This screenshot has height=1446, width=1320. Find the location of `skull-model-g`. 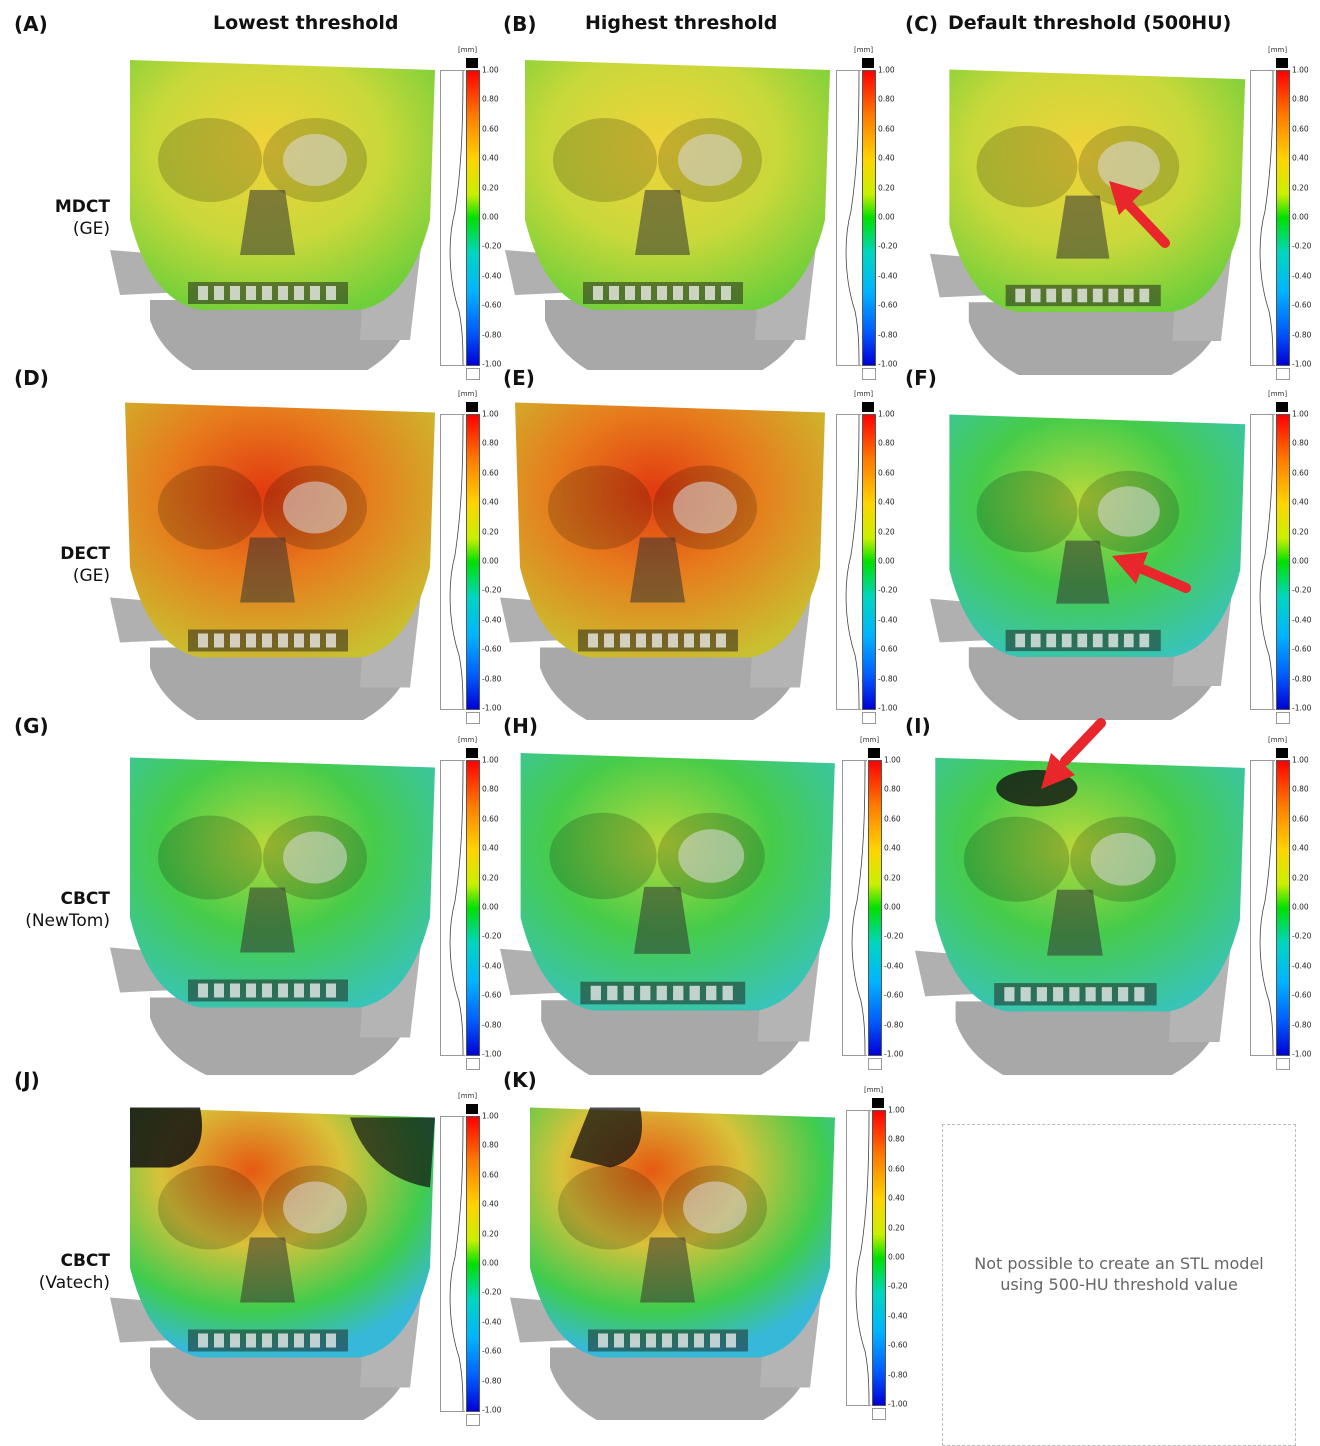

skull-model-g is located at coordinates (272, 916).